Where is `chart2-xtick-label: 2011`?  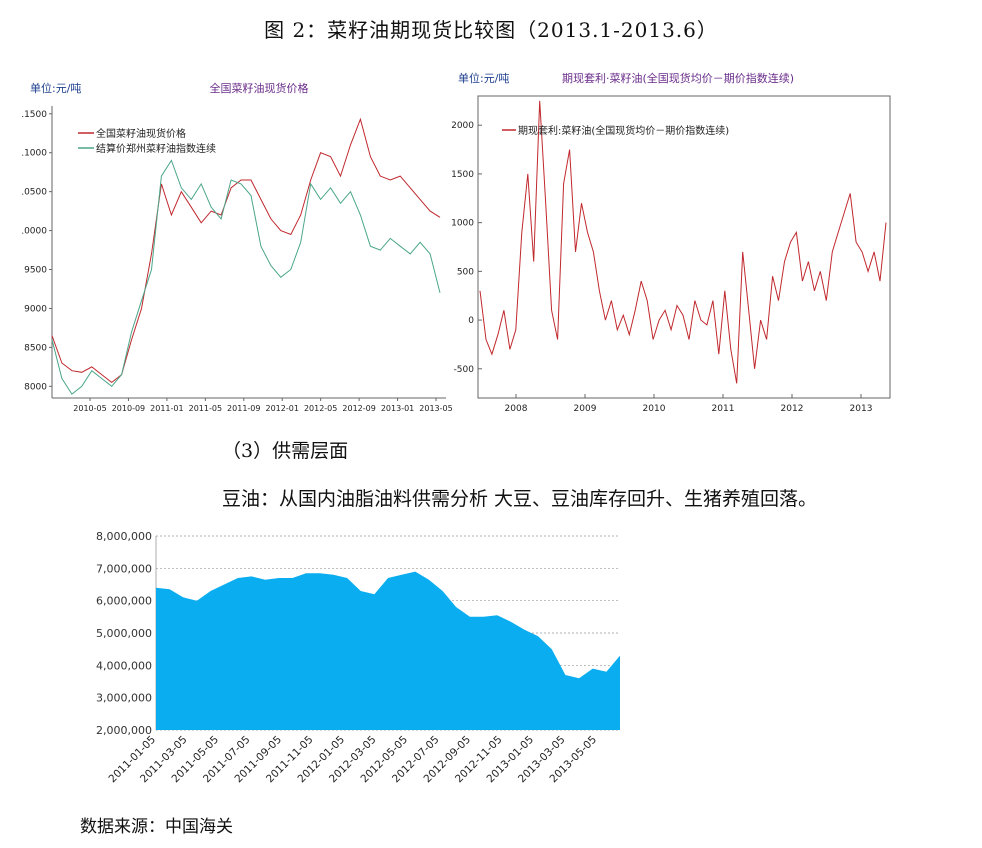 chart2-xtick-label: 2011 is located at coordinates (723, 409).